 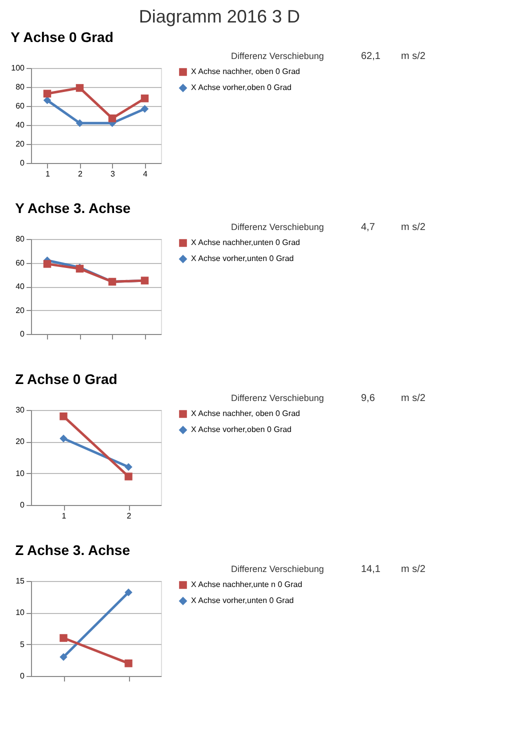 I want to click on chart-title: Z Achse 3. Achse, so click(x=72, y=550).